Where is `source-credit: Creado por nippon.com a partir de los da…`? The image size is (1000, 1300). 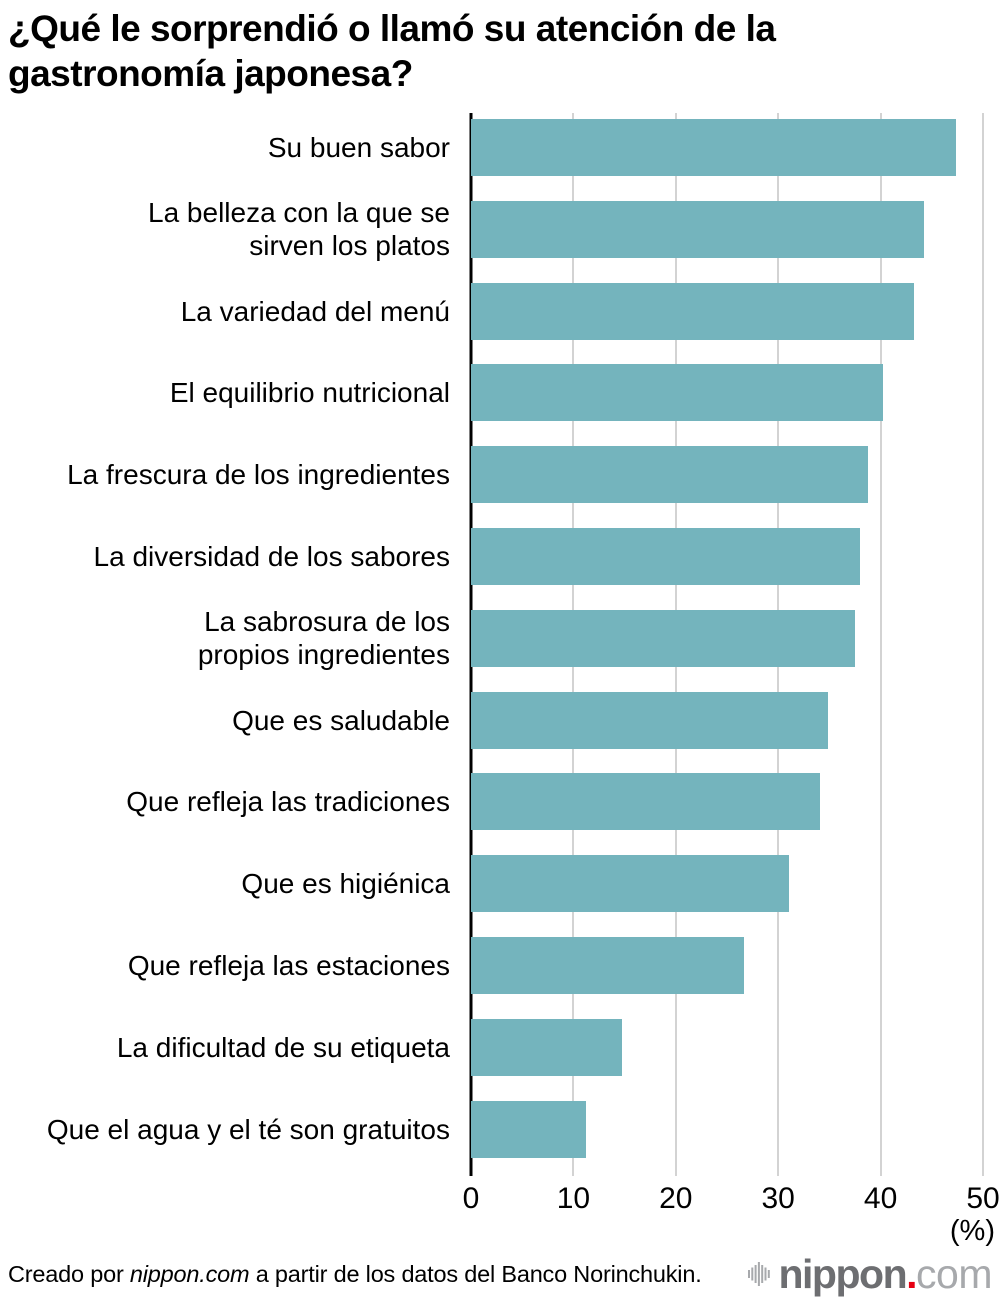
source-credit: Creado por nippon.com a partir de los da… is located at coordinates (355, 1274).